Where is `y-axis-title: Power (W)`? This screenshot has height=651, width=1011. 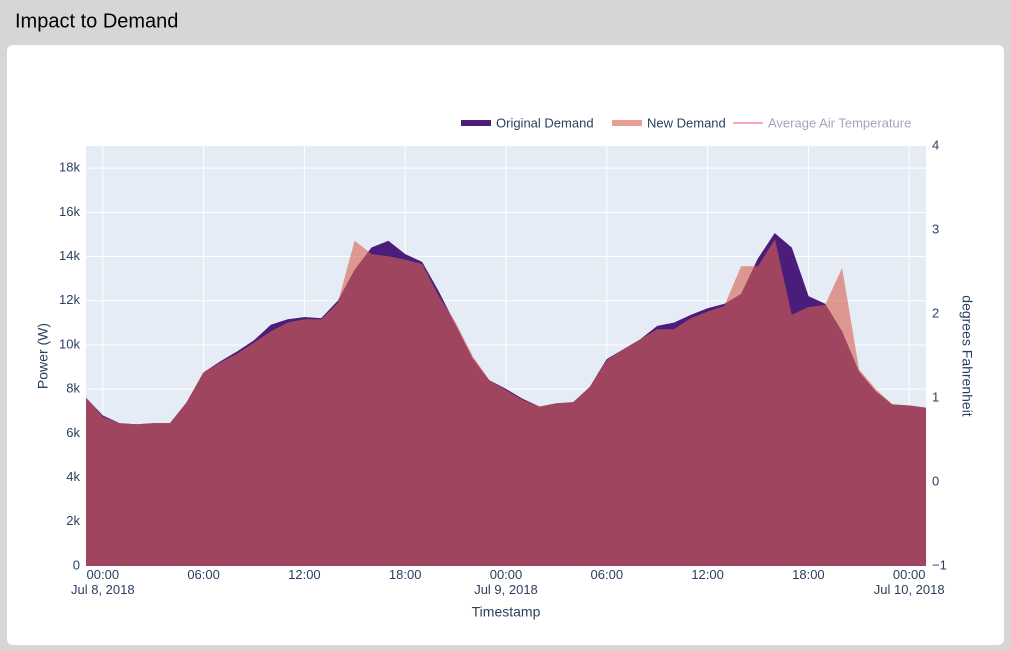 y-axis-title: Power (W) is located at coordinates (43, 356).